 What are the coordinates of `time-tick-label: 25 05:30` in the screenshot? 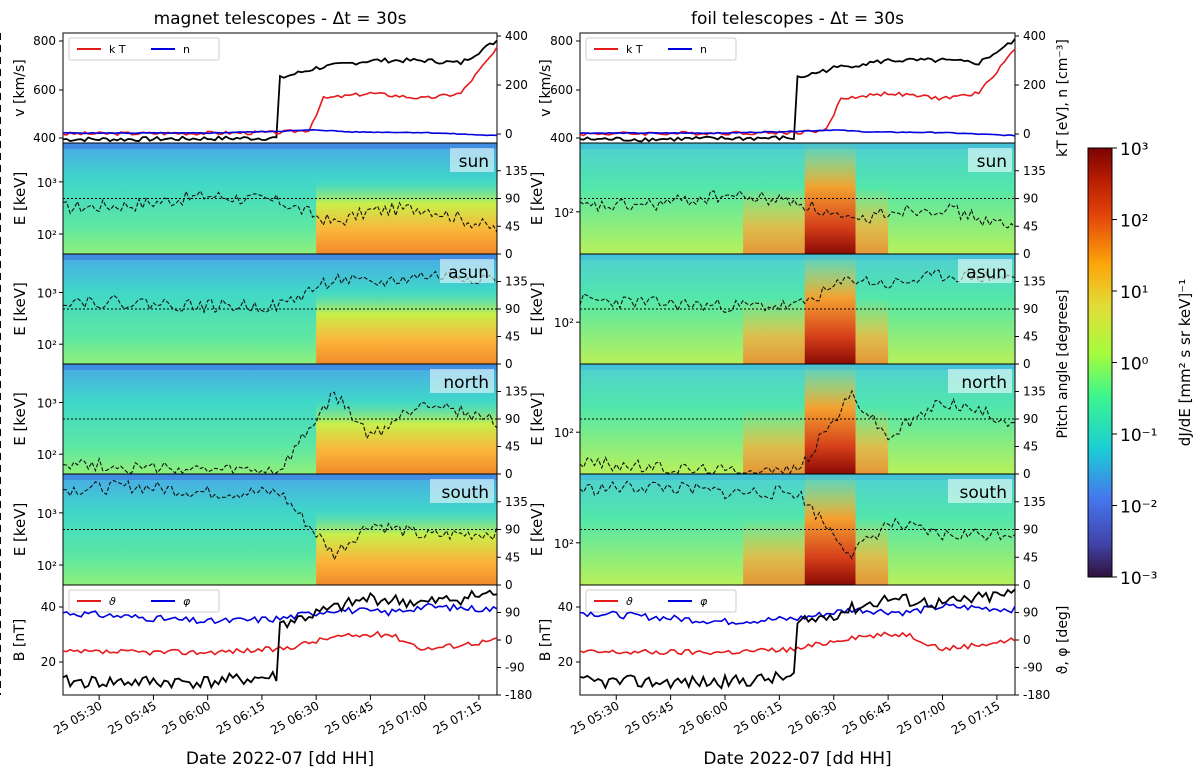 It's located at (77, 717).